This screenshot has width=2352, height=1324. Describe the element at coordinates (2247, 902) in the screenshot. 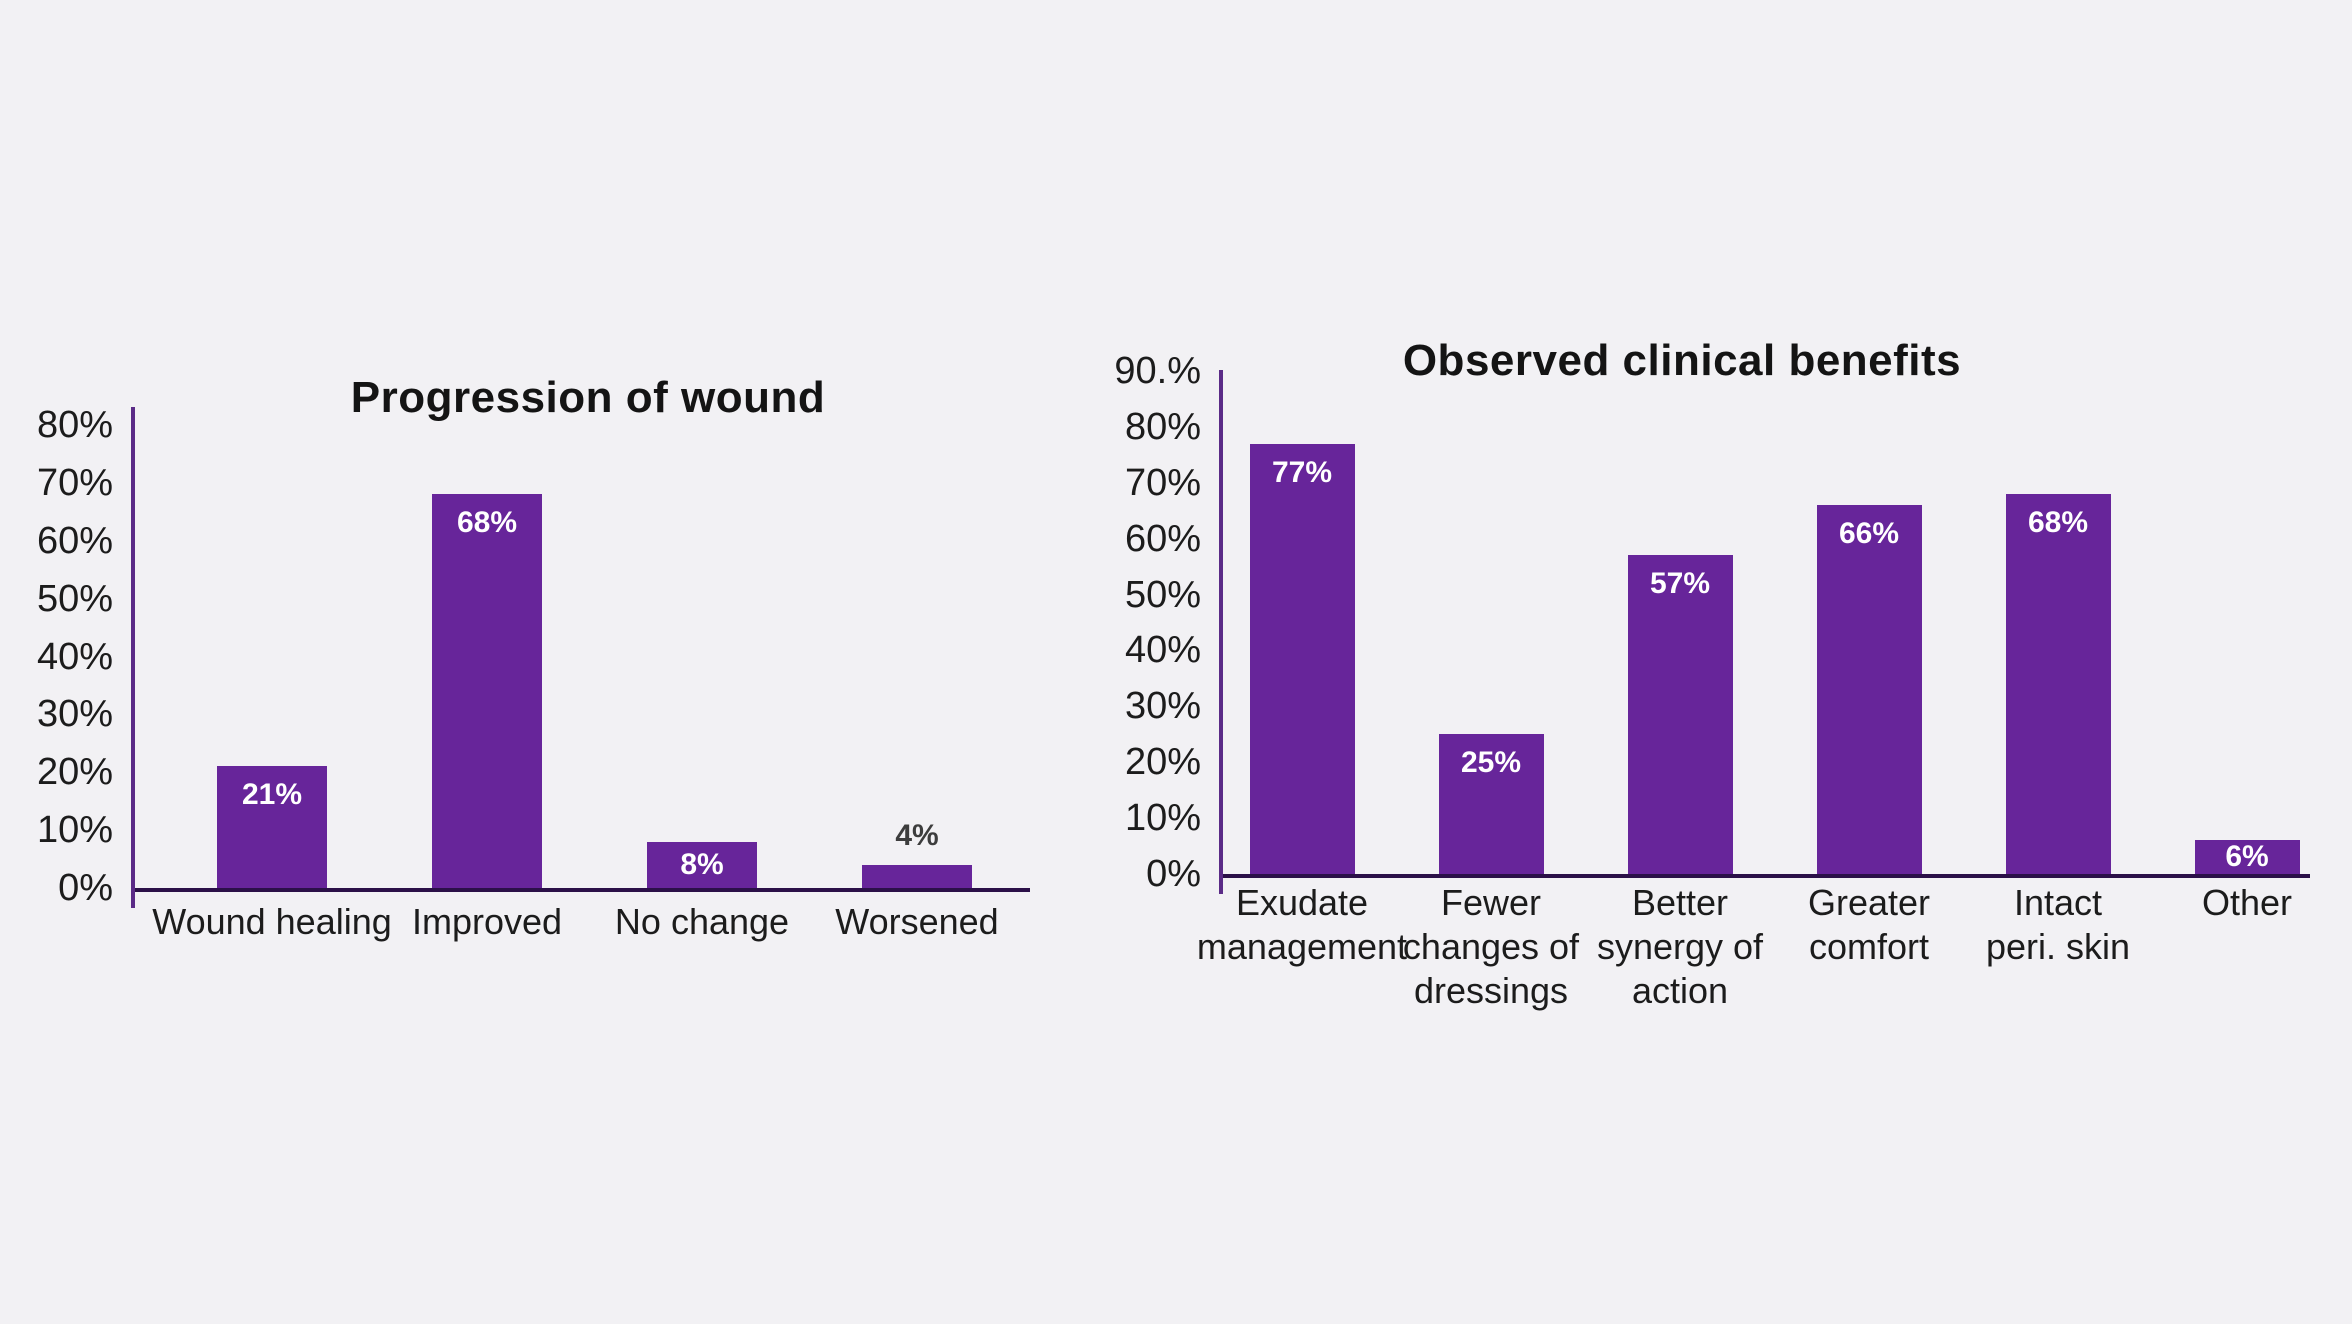

I see `category-label: Other` at that location.